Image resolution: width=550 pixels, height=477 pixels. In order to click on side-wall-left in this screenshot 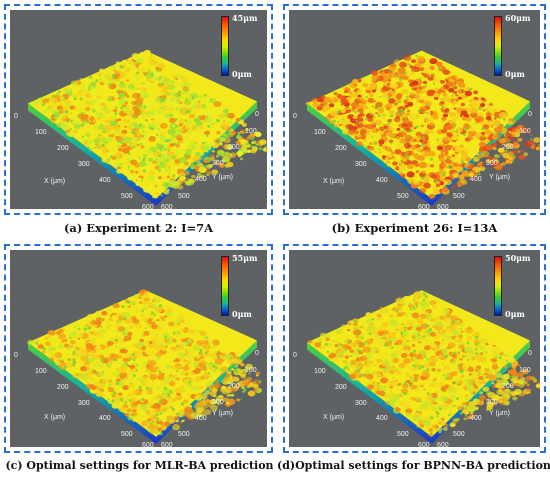, I will do `click(369, 154)`.